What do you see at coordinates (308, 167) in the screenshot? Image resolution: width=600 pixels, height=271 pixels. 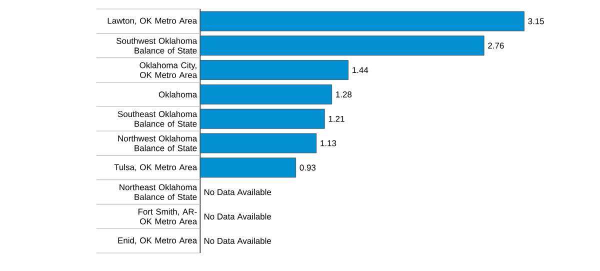 I see `data-label: 0.93` at bounding box center [308, 167].